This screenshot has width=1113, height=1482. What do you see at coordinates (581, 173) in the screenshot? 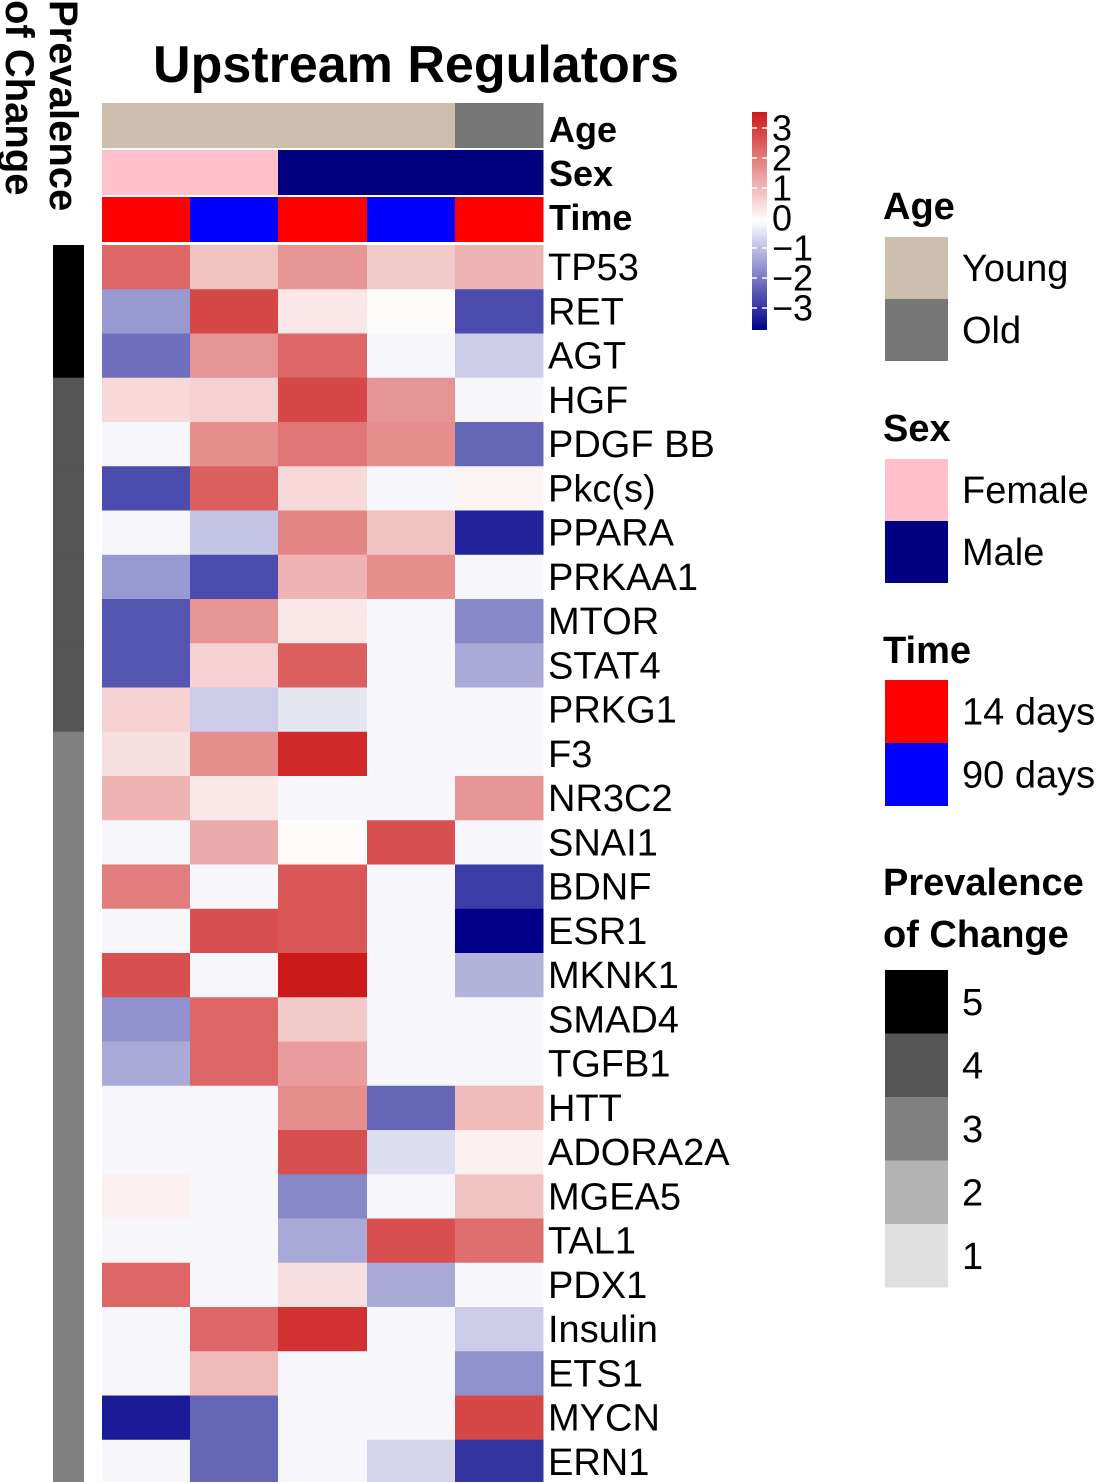
I see `annotation-label-sex: Sex` at bounding box center [581, 173].